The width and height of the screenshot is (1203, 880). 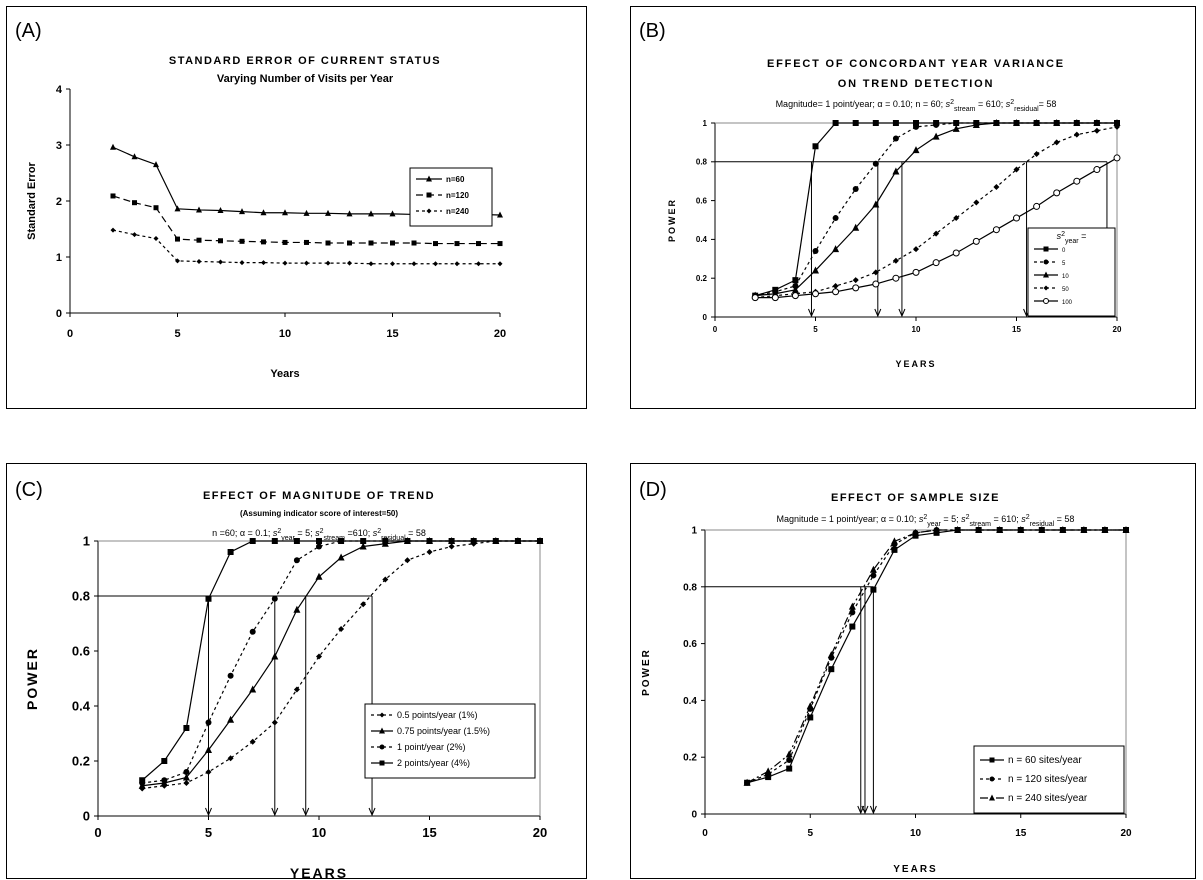 What do you see at coordinates (284, 374) in the screenshot?
I see `x-axis-label: Years` at bounding box center [284, 374].